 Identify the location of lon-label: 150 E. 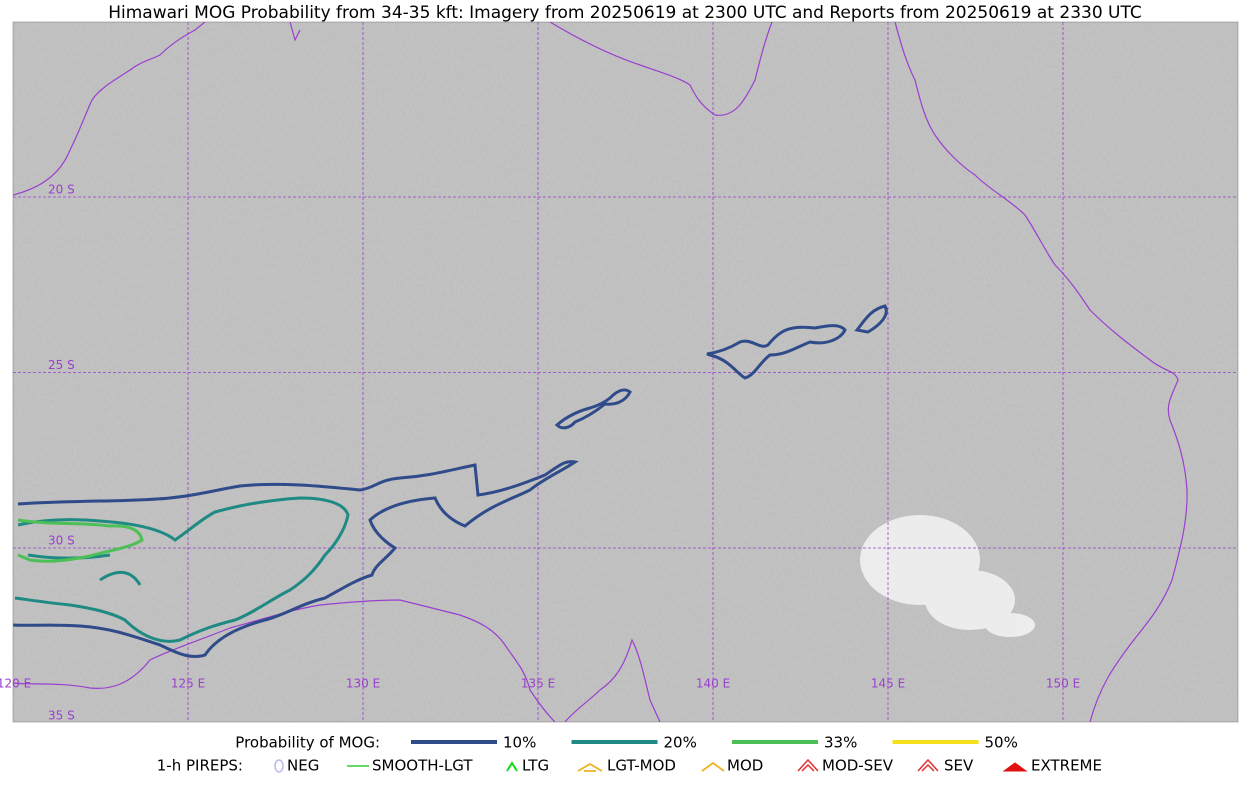
(1063, 684).